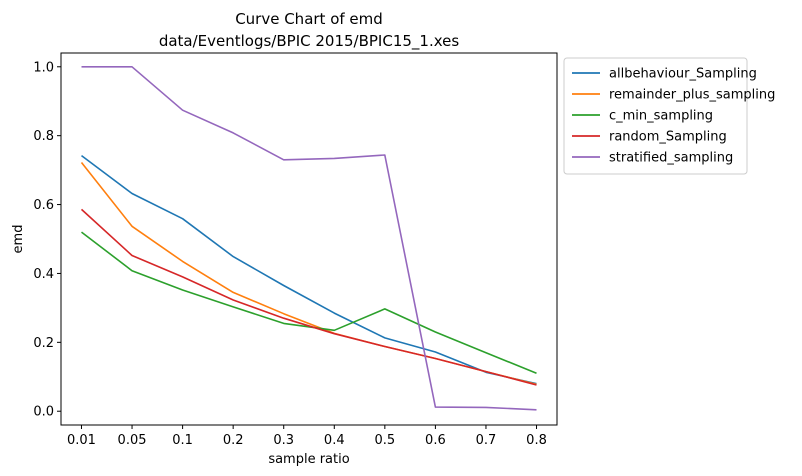 The height and width of the screenshot is (476, 802). I want to click on x-tick-label: 0.2, so click(233, 440).